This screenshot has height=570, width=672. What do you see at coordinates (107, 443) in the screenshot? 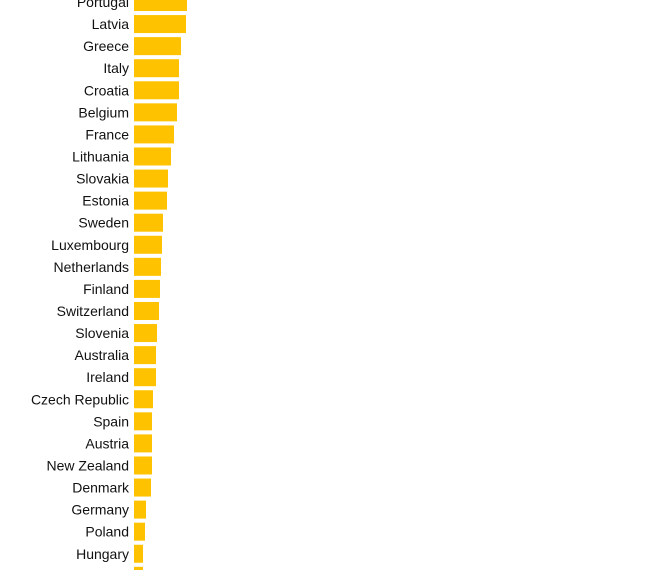
I see `category-label-austria: Austria` at bounding box center [107, 443].